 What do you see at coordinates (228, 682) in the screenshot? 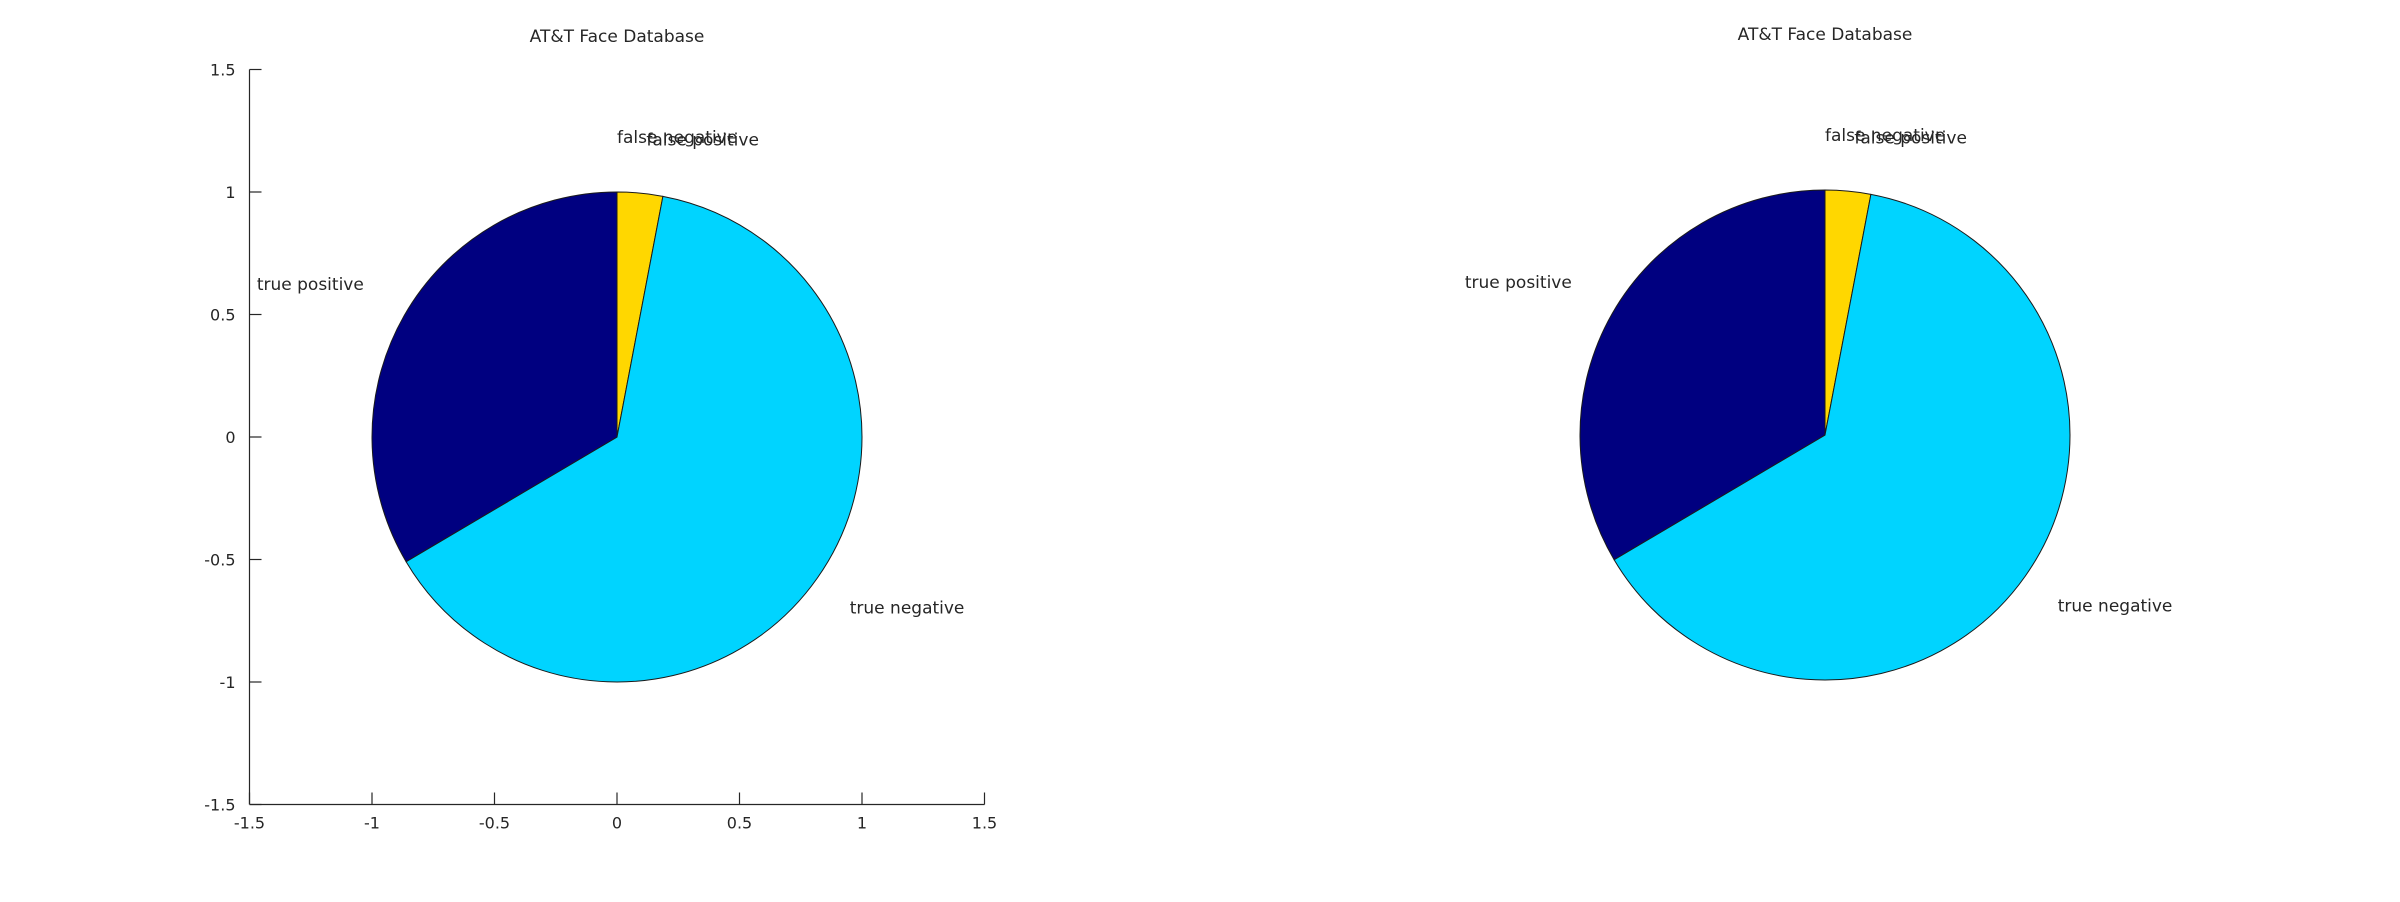
I see `y-tick-label: -1` at bounding box center [228, 682].